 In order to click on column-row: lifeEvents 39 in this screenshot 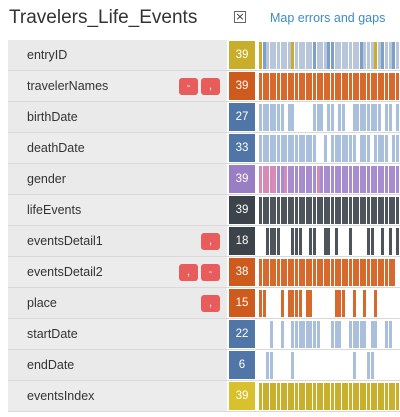, I will do `click(204, 210)`.